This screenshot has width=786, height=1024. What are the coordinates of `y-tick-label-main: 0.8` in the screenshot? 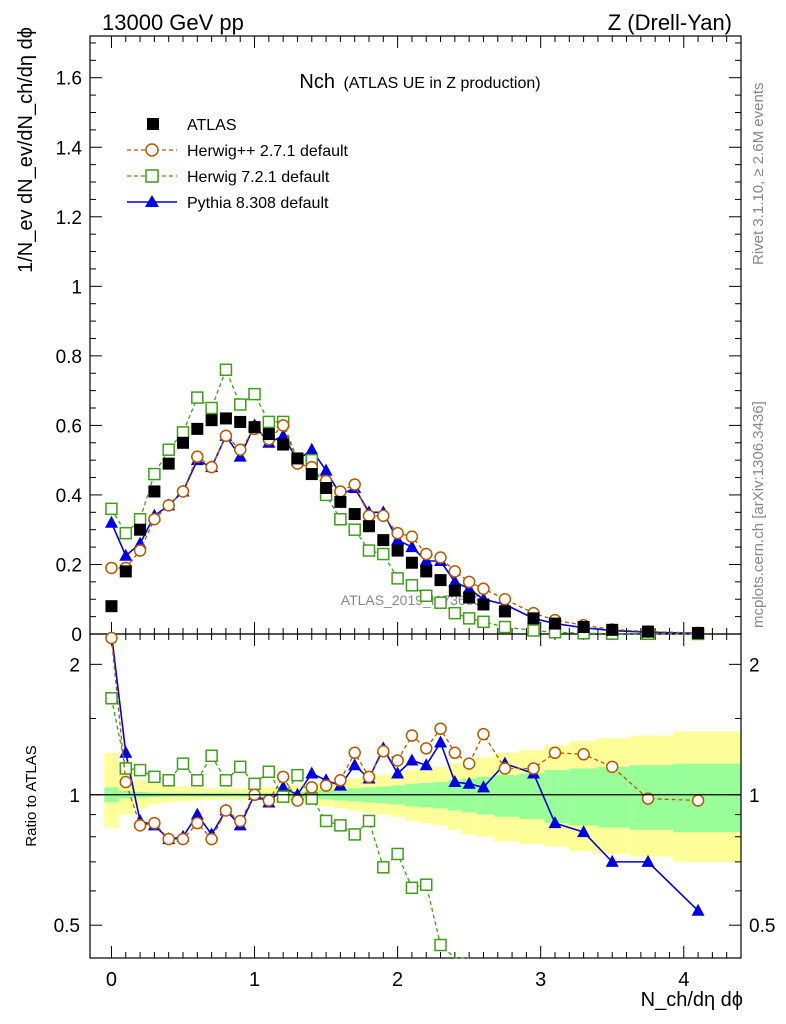 It's located at (69, 357).